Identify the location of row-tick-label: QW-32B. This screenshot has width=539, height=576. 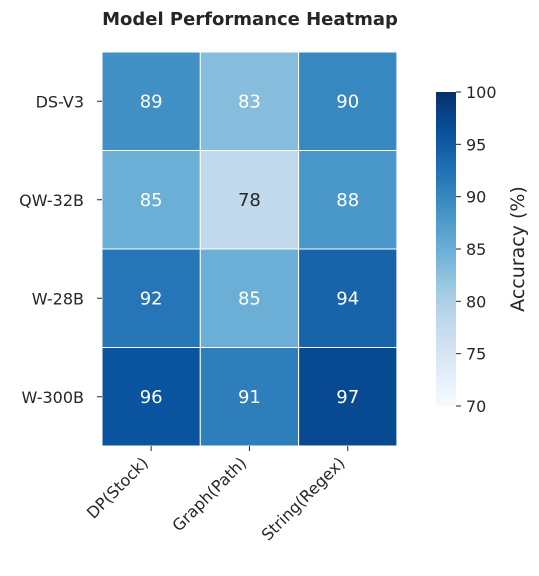
(51, 200).